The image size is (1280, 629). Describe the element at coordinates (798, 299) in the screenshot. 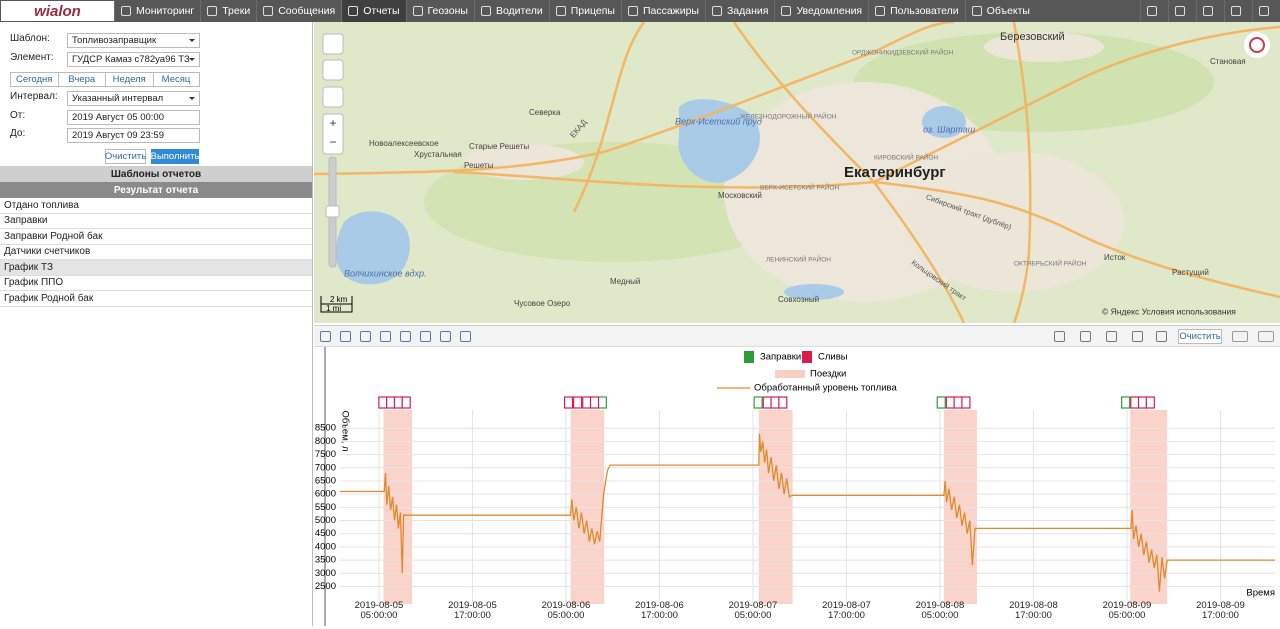

I see `map-label: Совхозный` at that location.